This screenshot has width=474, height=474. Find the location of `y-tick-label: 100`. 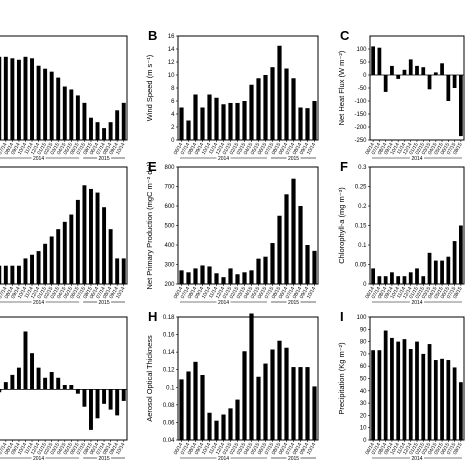

y-tick-label: 100 is located at coordinates (361, 318).